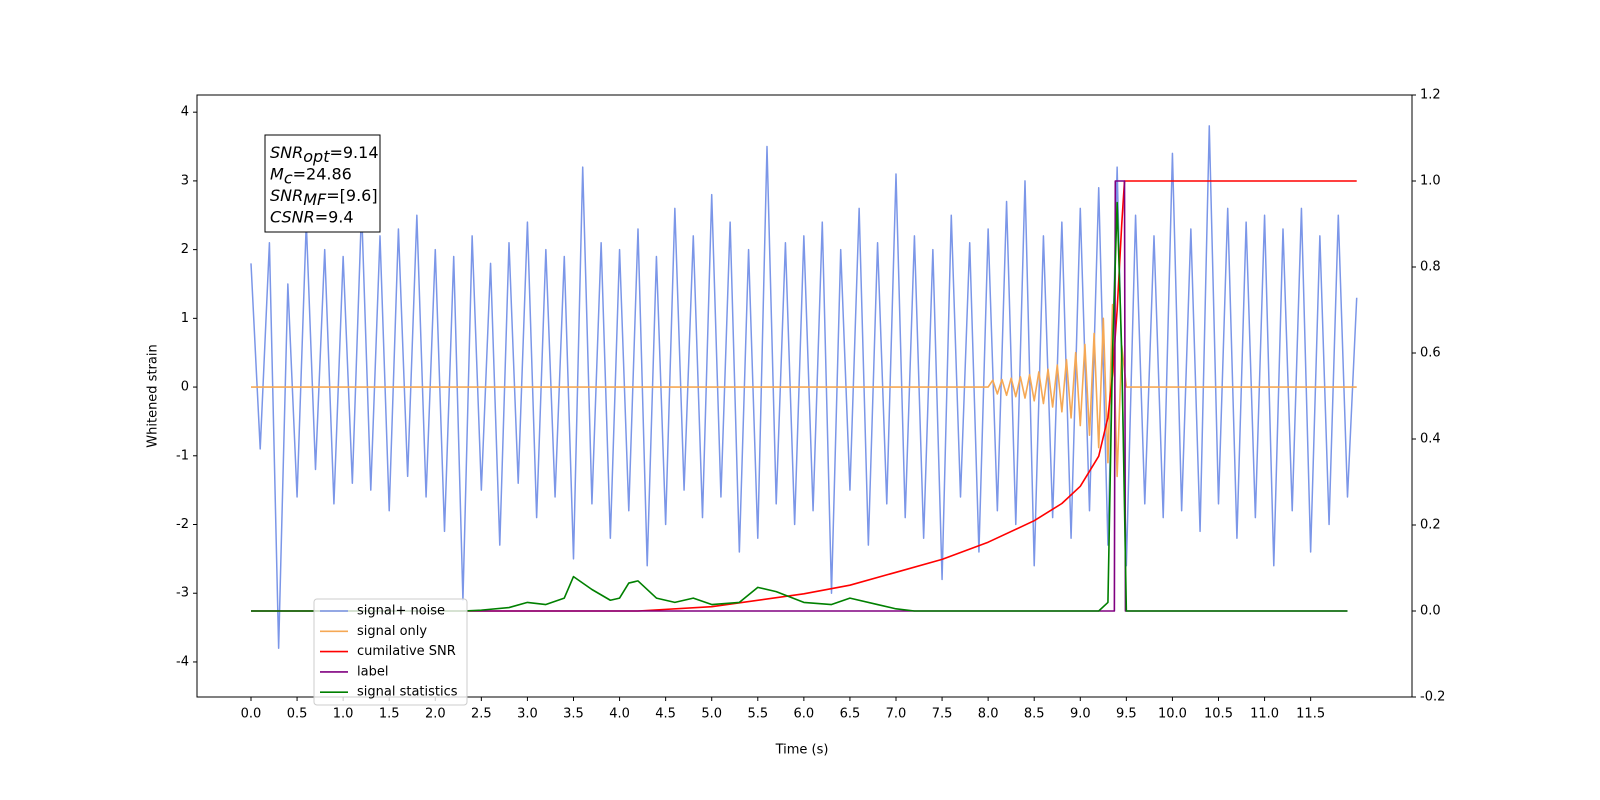 Image resolution: width=1600 pixels, height=800 pixels. Describe the element at coordinates (1430, 95) in the screenshot. I see `y2-tick-label: 1.2` at that location.